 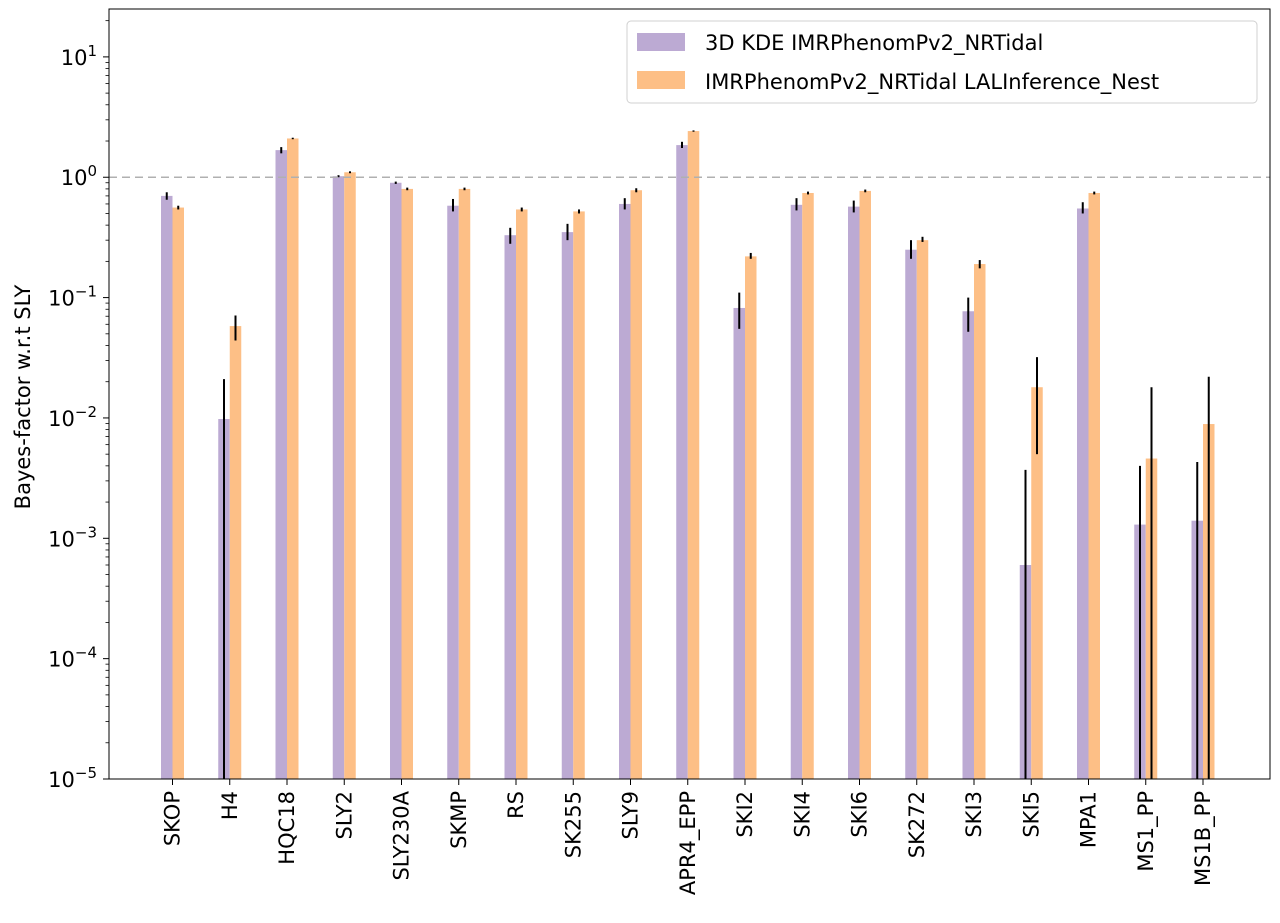 I want to click on x-tick-label: SK255, so click(x=573, y=824).